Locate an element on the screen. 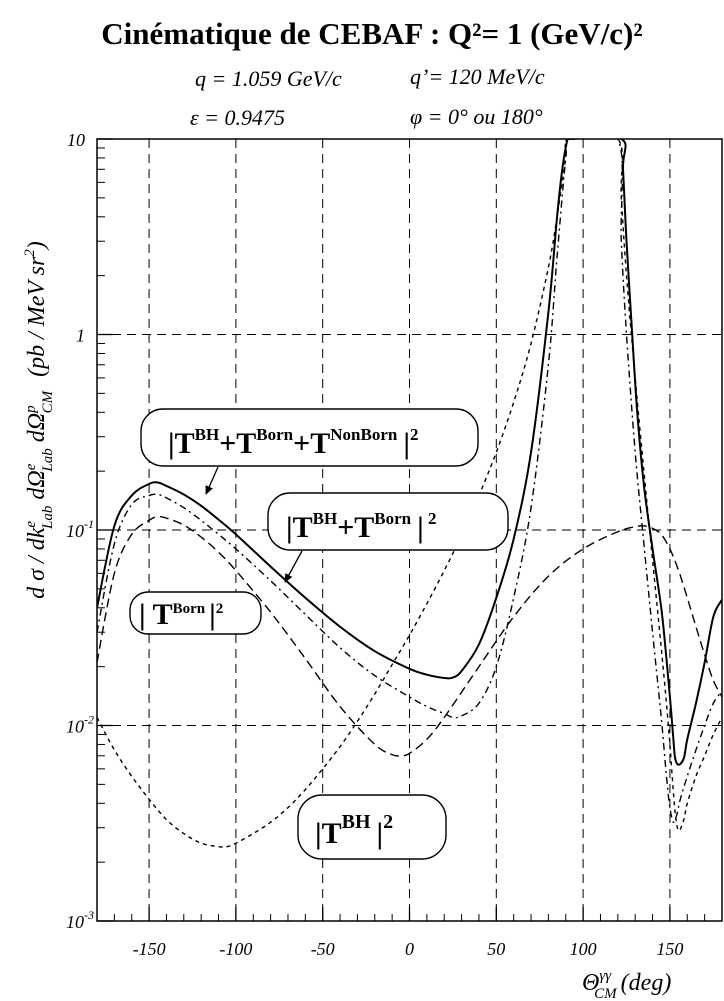 The height and width of the screenshot is (1001, 724). y-axis-units-close: ) is located at coordinates (37, 246).